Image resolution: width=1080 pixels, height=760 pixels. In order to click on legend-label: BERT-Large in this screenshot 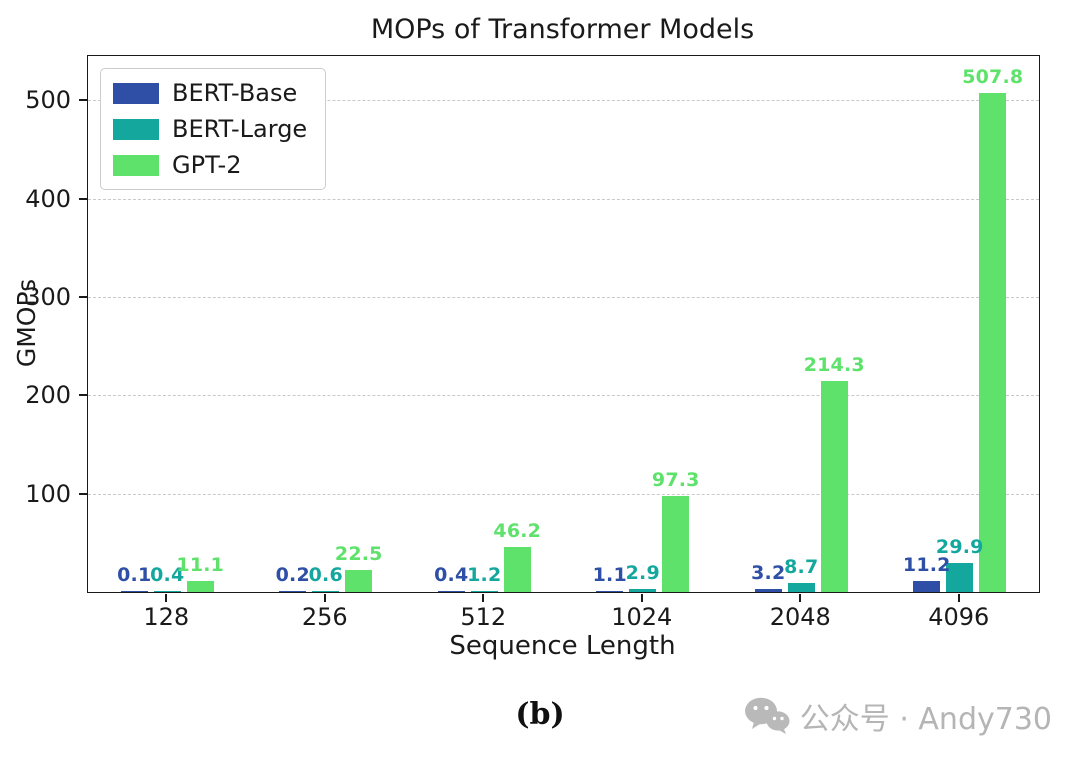, I will do `click(240, 129)`.